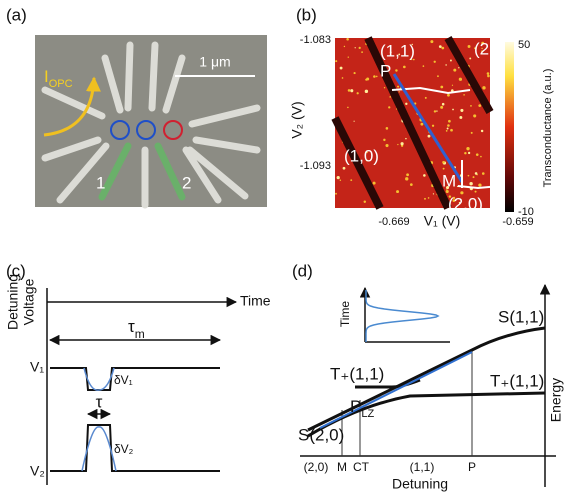 The height and width of the screenshot is (495, 568). What do you see at coordinates (397, 50) in the screenshot?
I see `region-label: (1,1)` at bounding box center [397, 50].